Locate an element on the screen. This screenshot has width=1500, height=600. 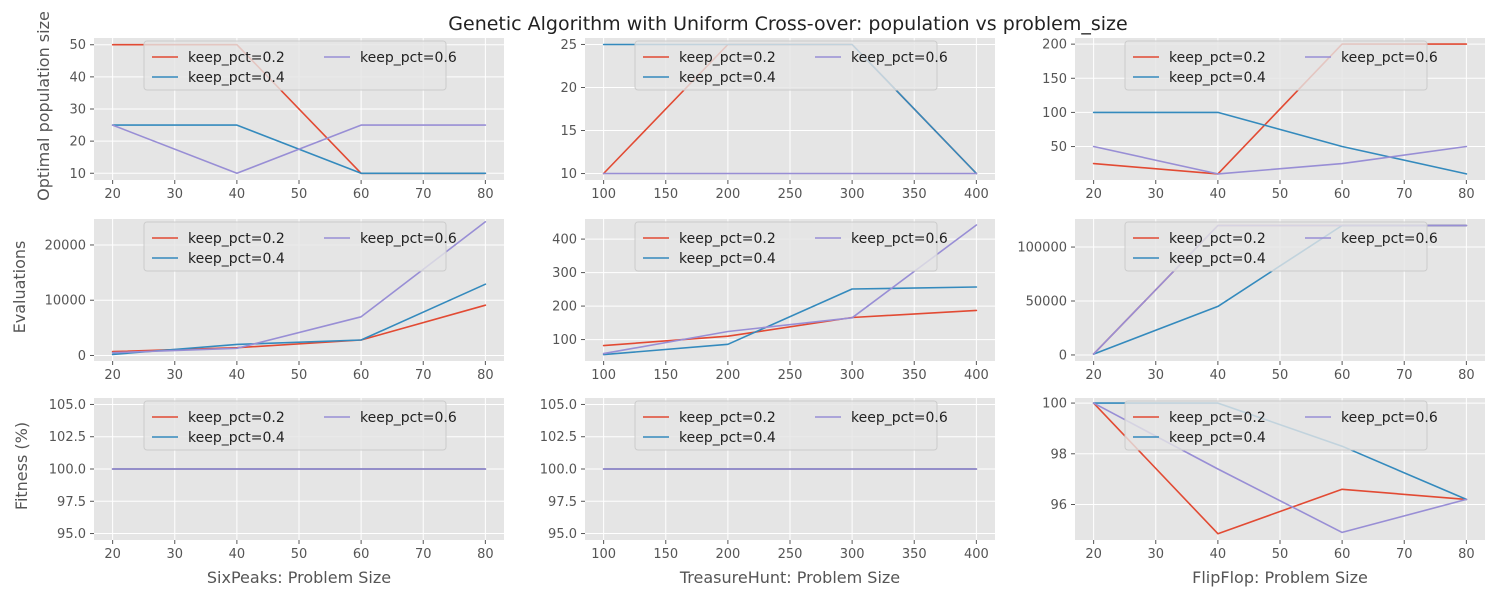
y-tick-label: 97.5 is located at coordinates (562, 502).